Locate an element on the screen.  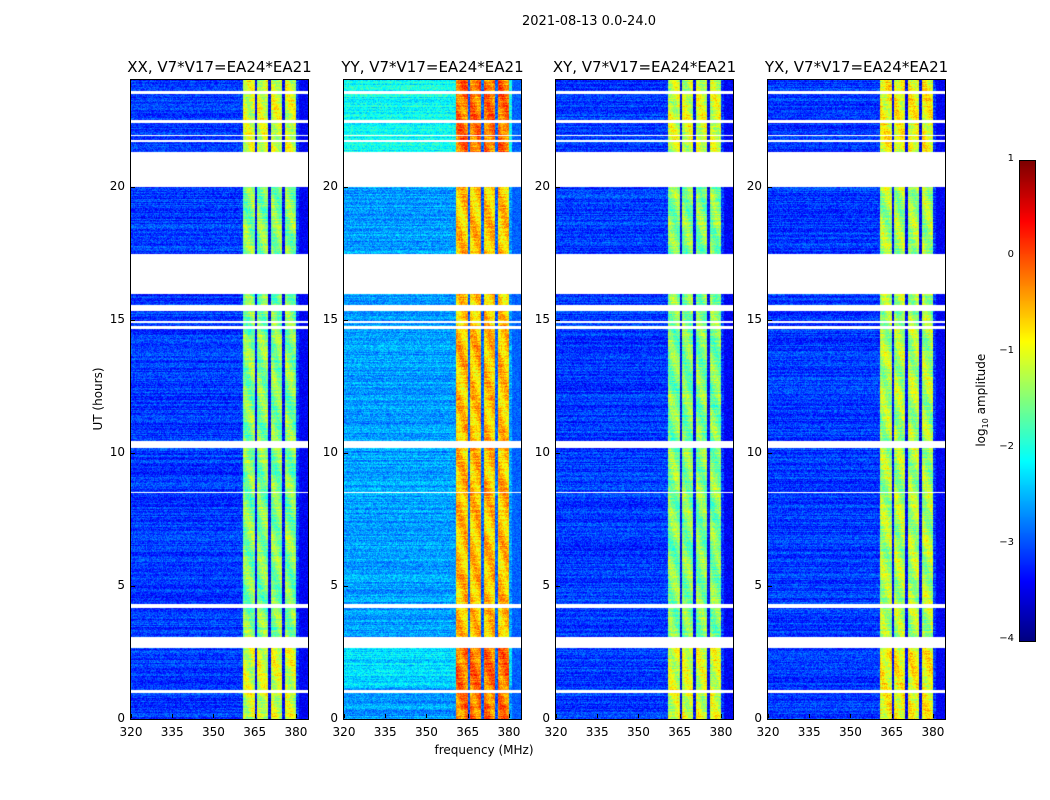
panel-title: XX, V7*V17=EA24*EA21 is located at coordinates (219, 67).